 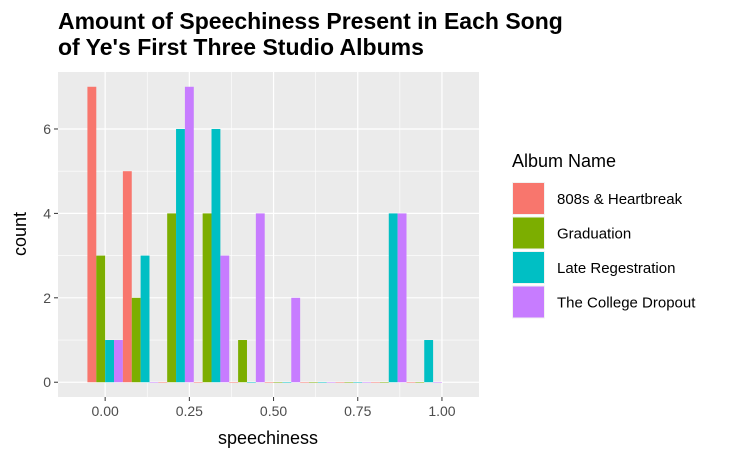 What do you see at coordinates (47, 213) in the screenshot?
I see `y-tick-label: 4` at bounding box center [47, 213].